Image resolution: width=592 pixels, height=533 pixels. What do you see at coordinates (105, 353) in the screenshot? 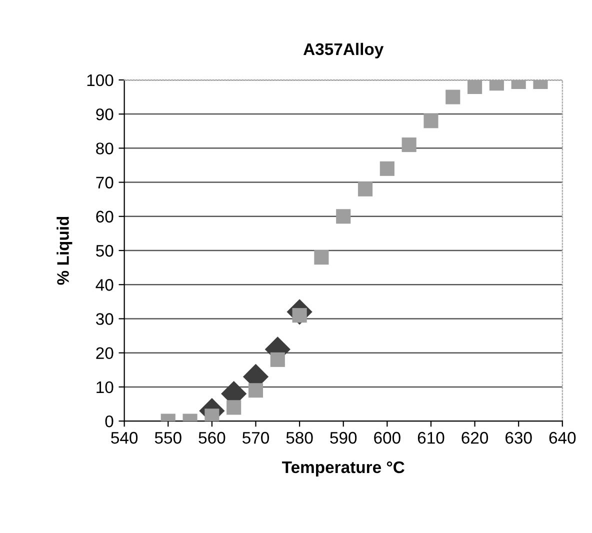
I see `y-tick-label: 20` at bounding box center [105, 353].